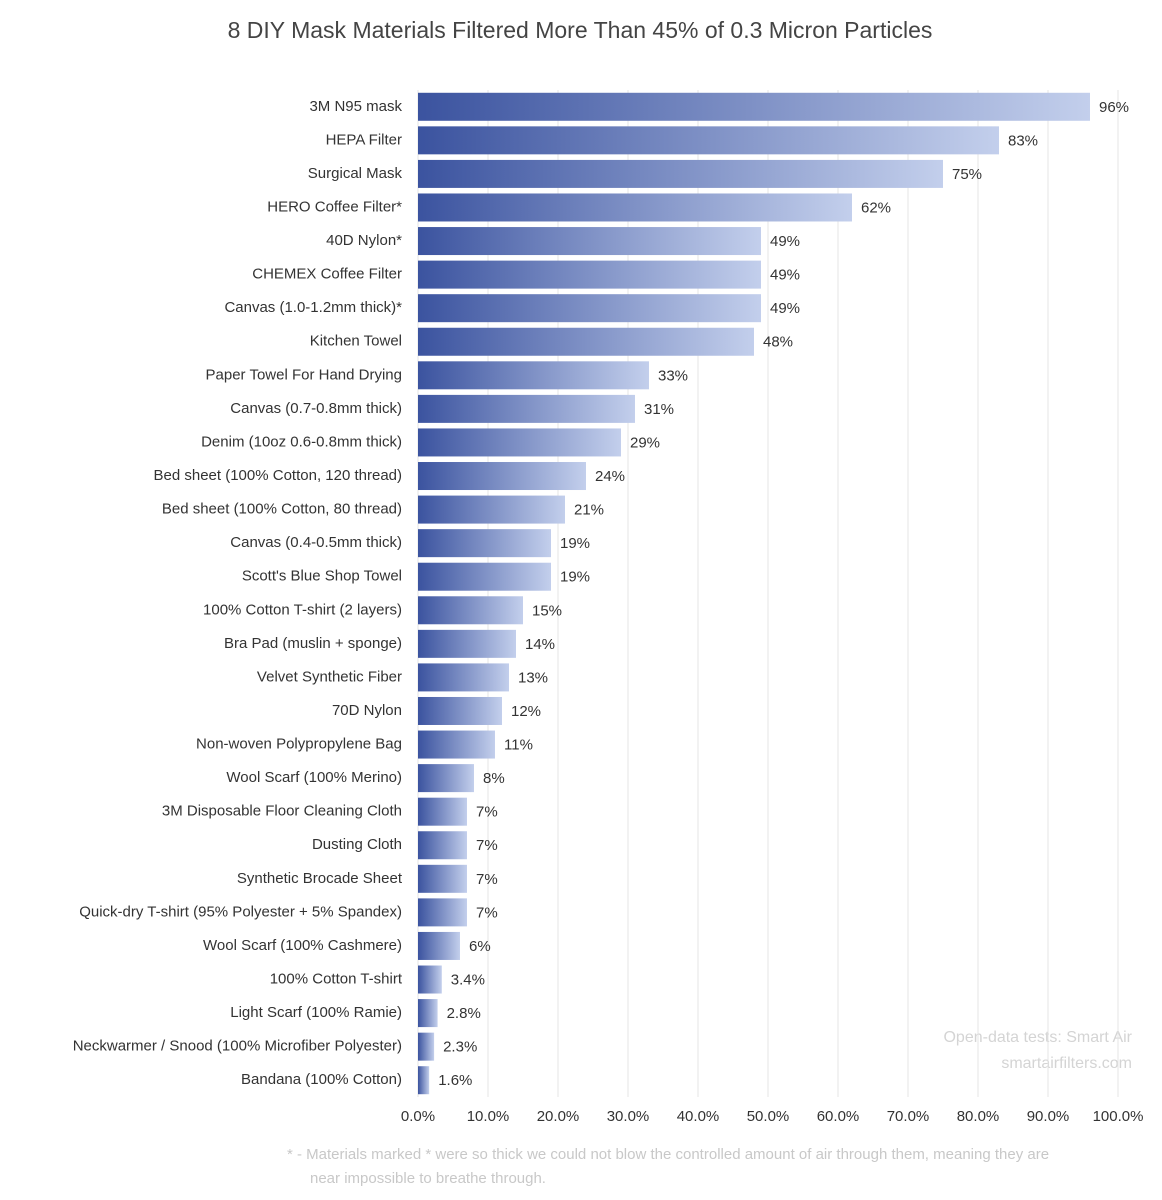  What do you see at coordinates (468, 979) in the screenshot?
I see `data-label: 3.4%` at bounding box center [468, 979].